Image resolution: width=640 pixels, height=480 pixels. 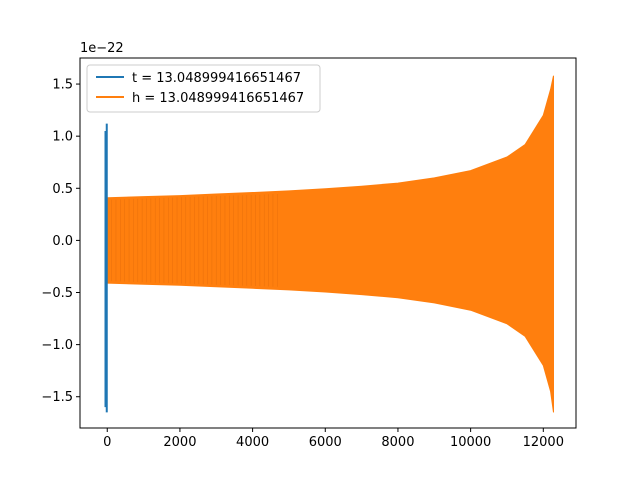 I want to click on y-tick-label: −1.5, so click(x=57, y=397).